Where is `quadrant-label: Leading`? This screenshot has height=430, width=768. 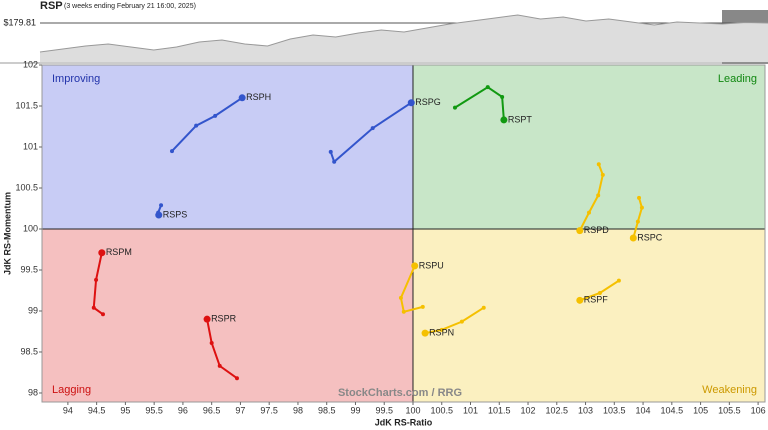
quadrant-label: Leading is located at coordinates (737, 79).